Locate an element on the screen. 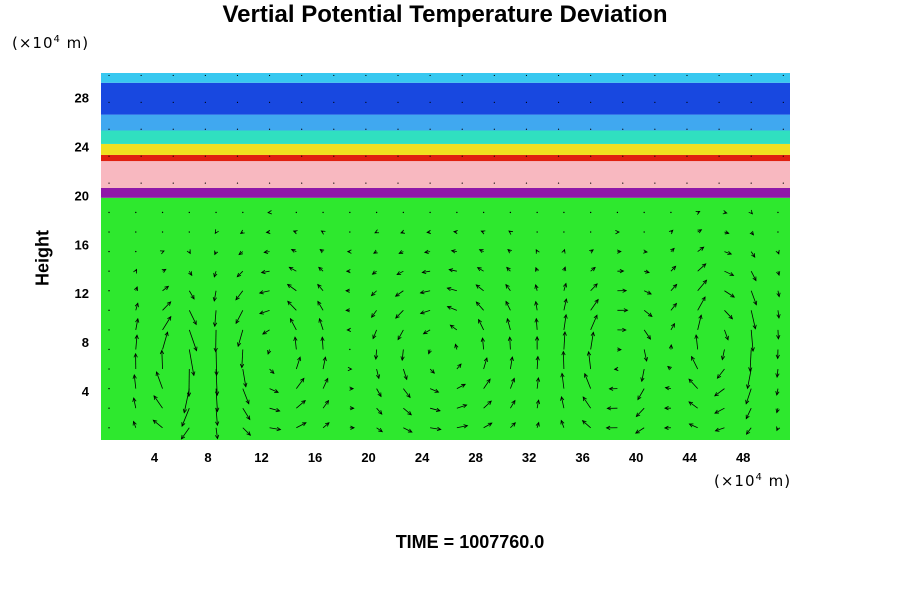 Image resolution: width=900 pixels, height=600 pixels. x-tick-label: 48 is located at coordinates (743, 457).